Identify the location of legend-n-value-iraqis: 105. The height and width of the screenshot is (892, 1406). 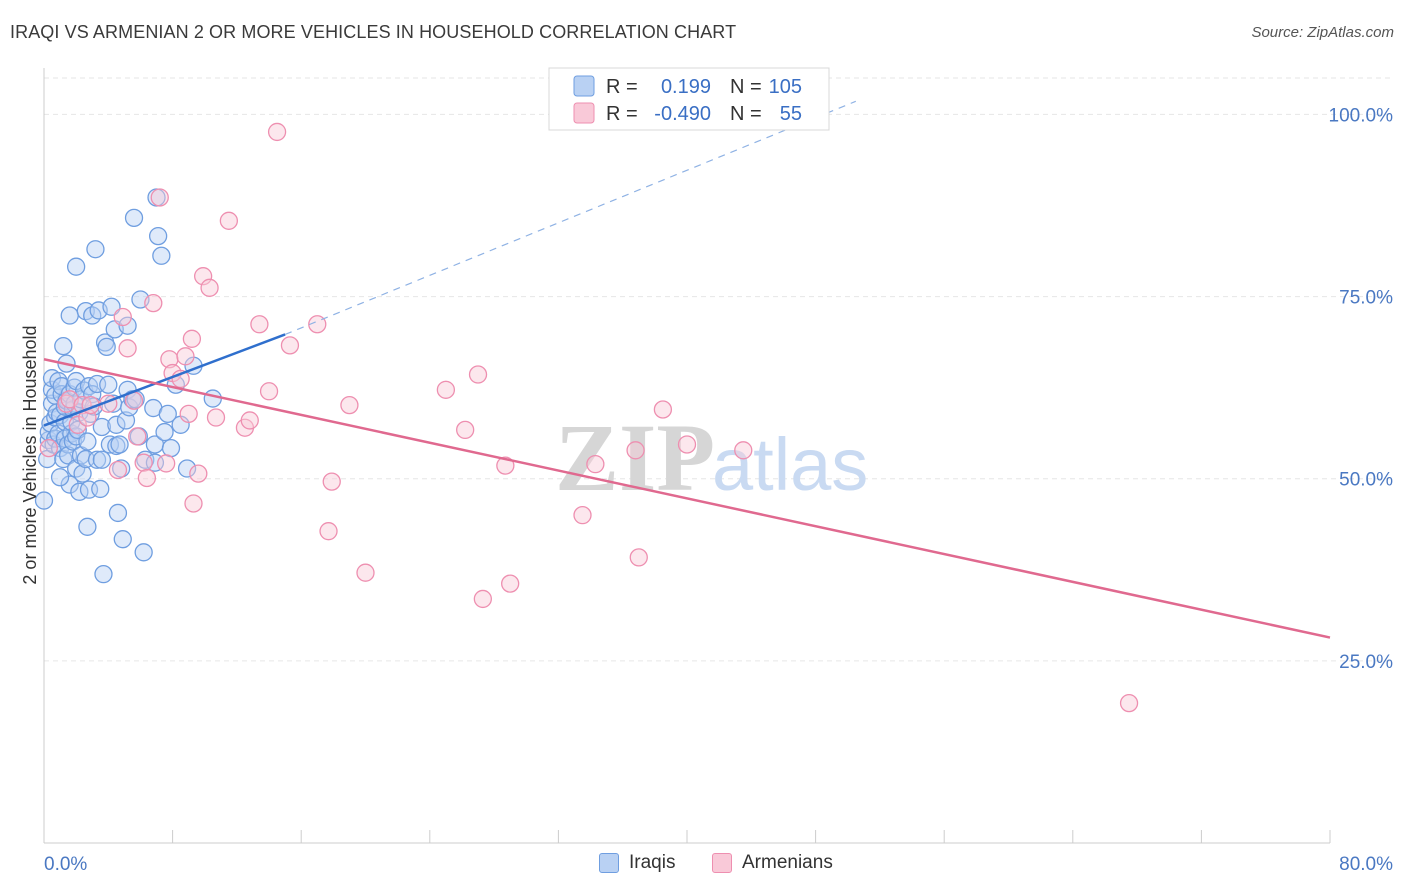
(785, 87).